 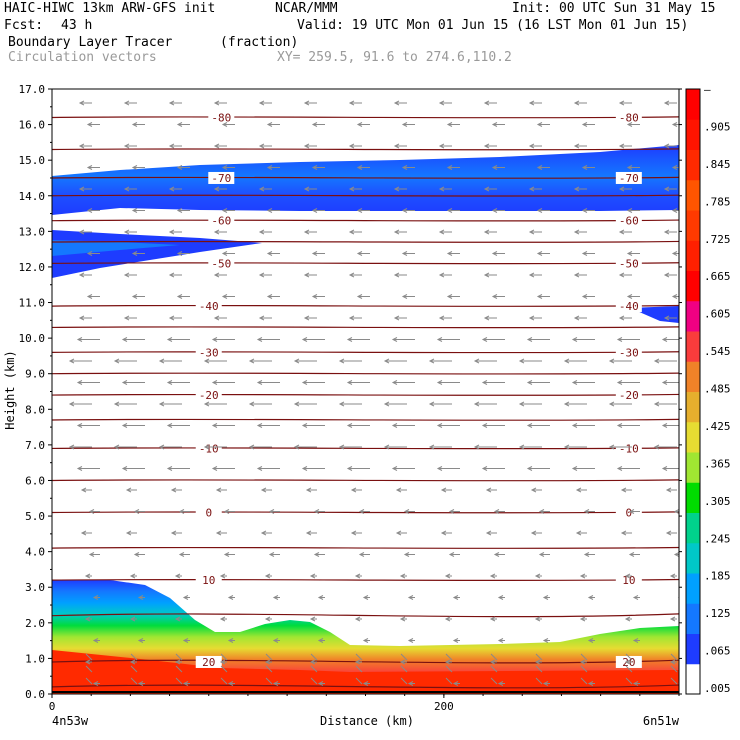 What do you see at coordinates (32, 338) in the screenshot?
I see `y-tick-label: 10.0` at bounding box center [32, 338].